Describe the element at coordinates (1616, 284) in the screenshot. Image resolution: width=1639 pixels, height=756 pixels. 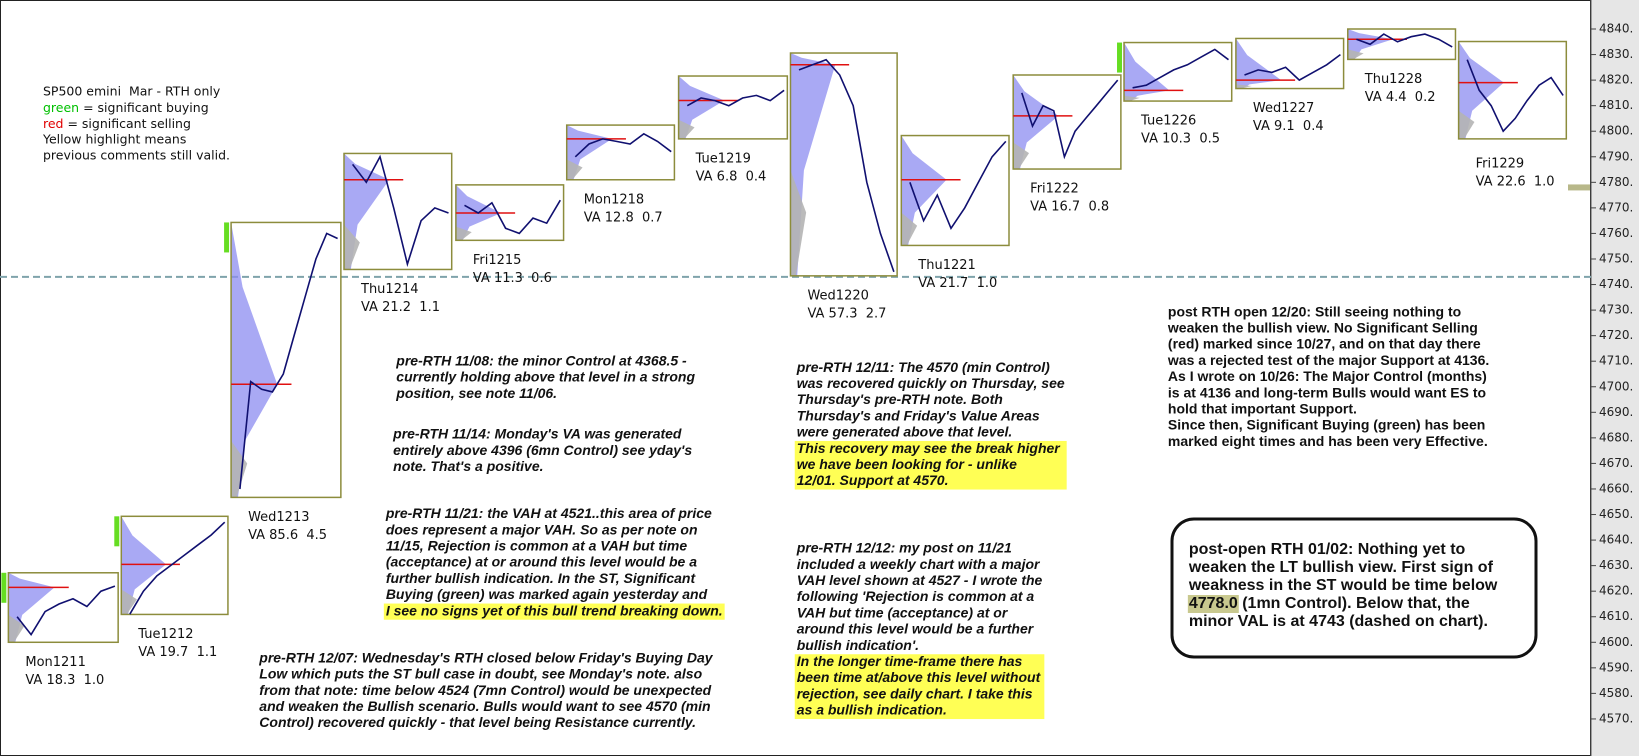
I see `y-tick-label: 4740.` at that location.